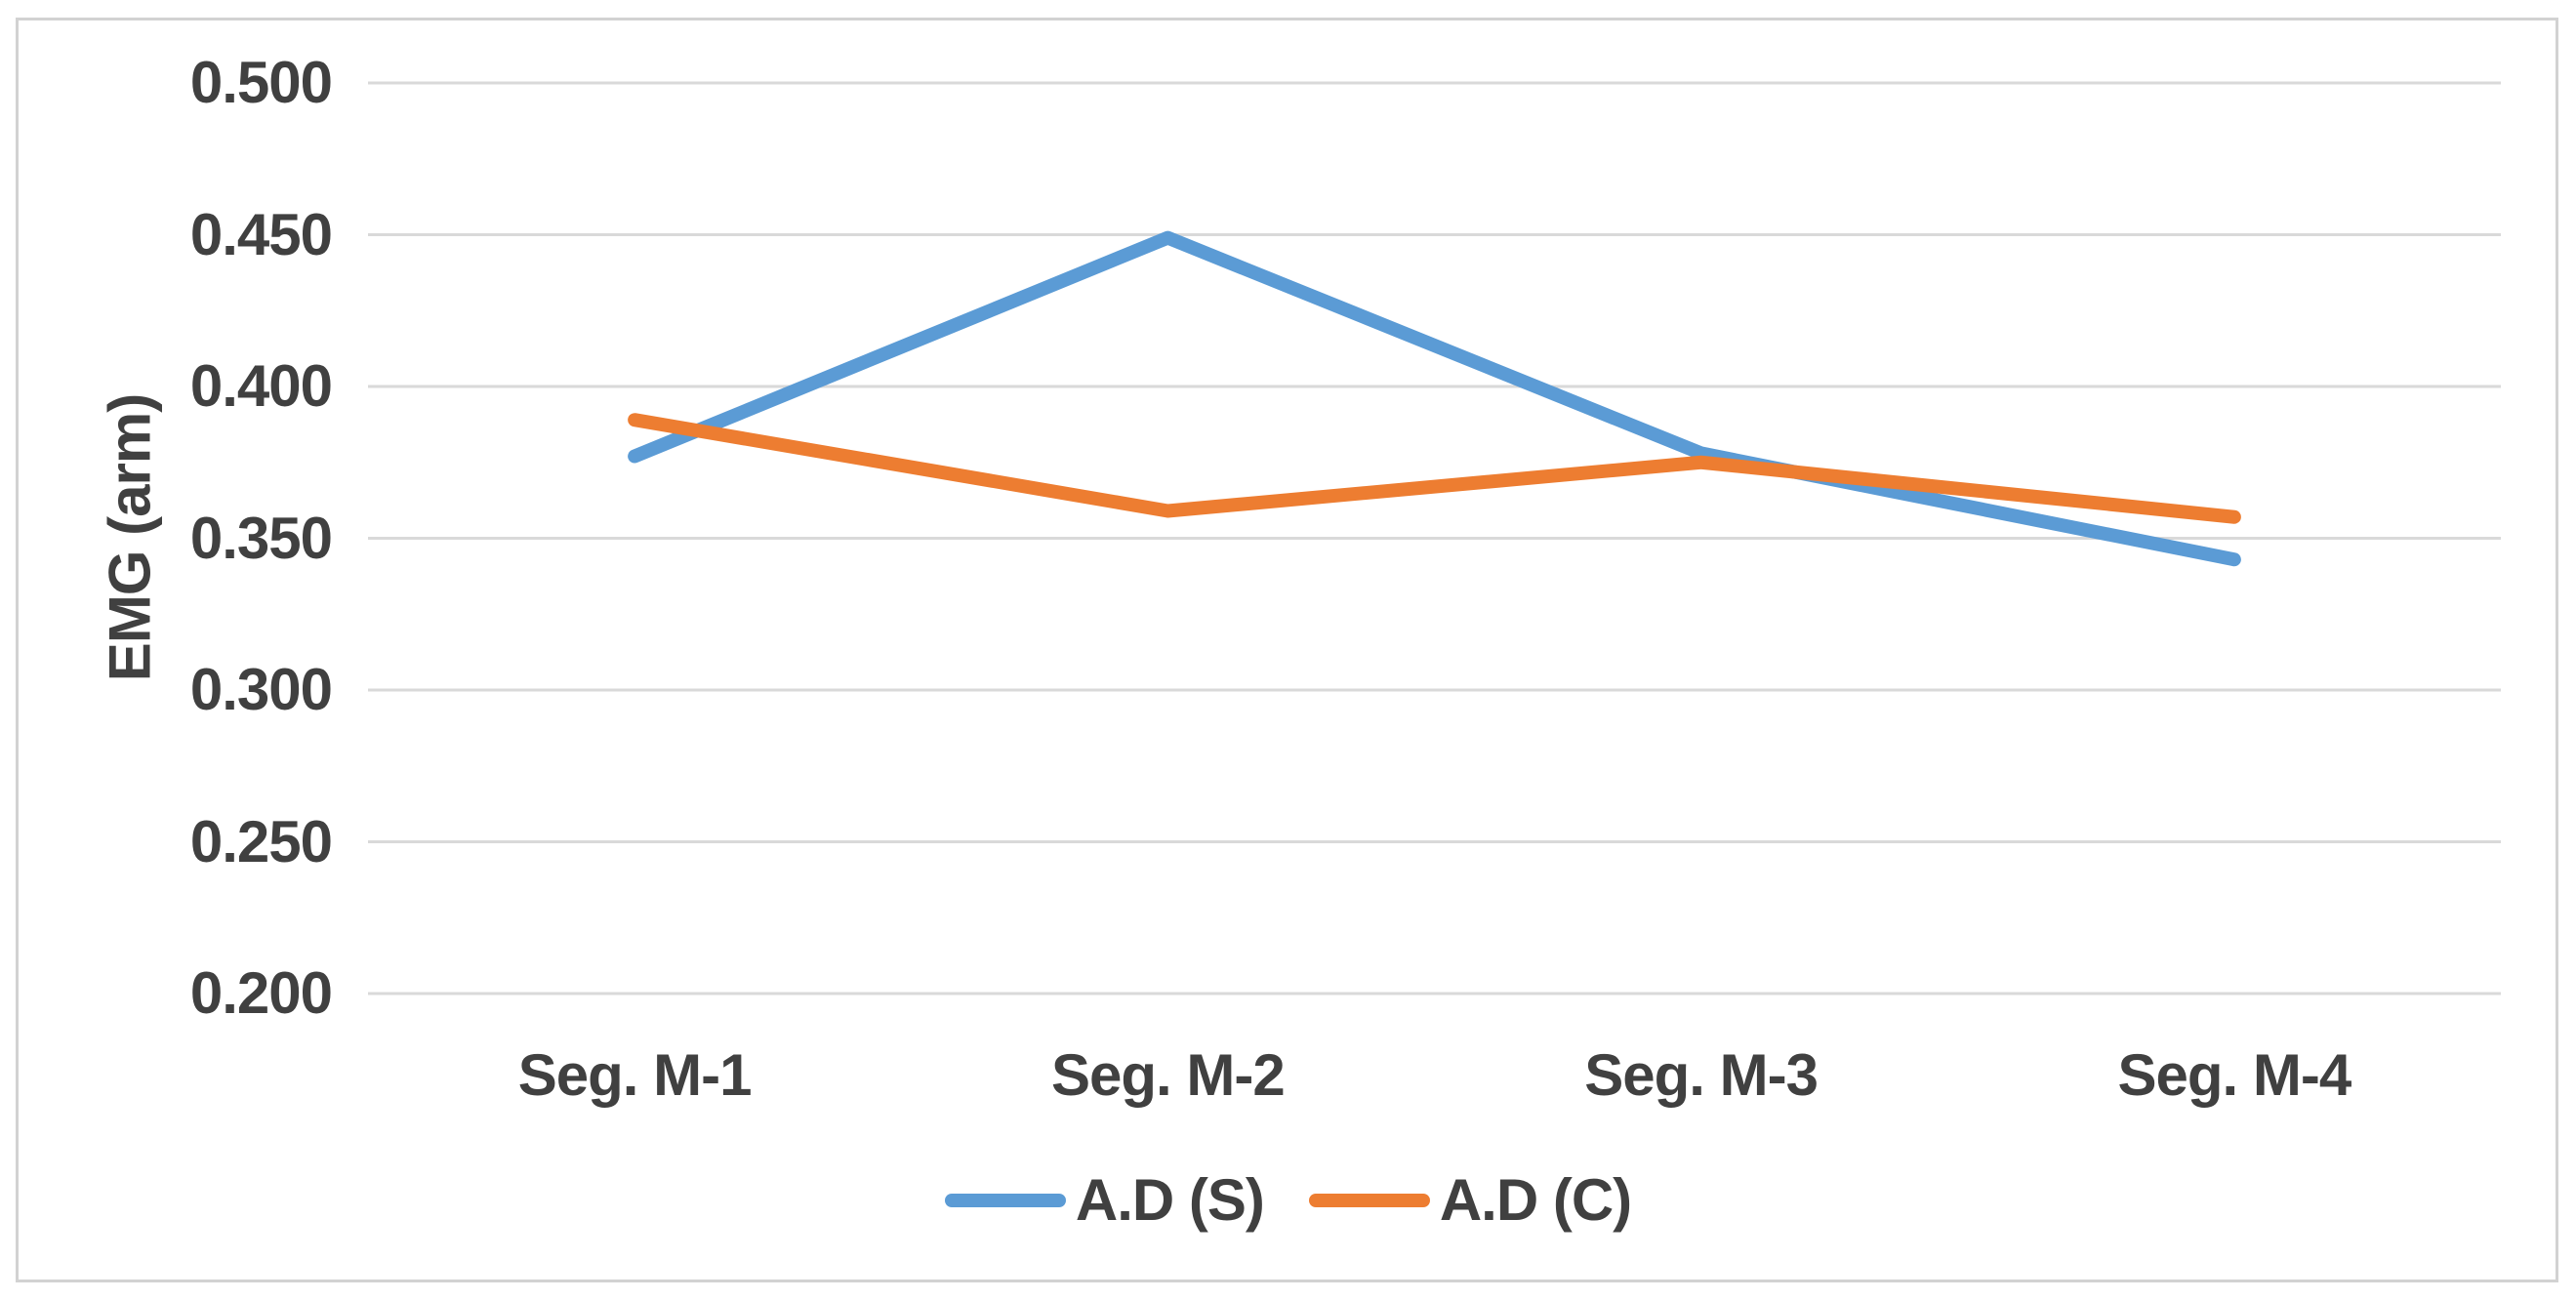 Image resolution: width=2576 pixels, height=1300 pixels. What do you see at coordinates (261, 82) in the screenshot?
I see `y-axis-tick-label: 0.500` at bounding box center [261, 82].